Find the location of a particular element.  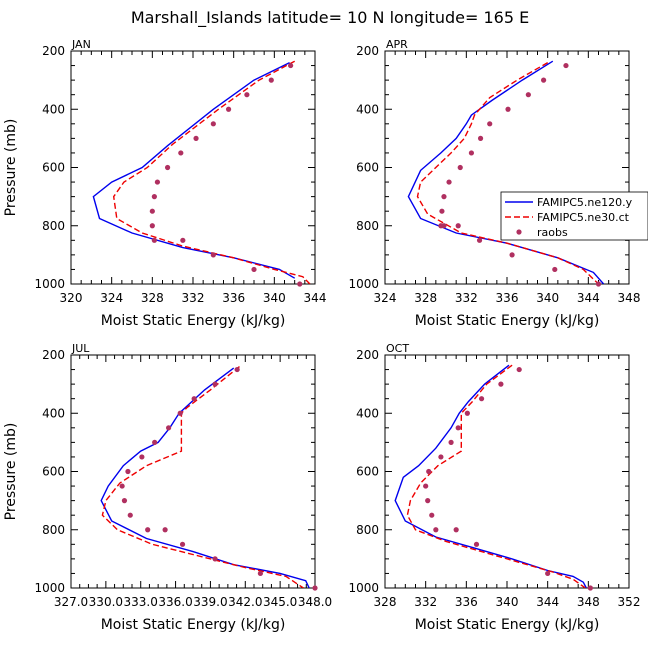

panel-label: APR is located at coordinates (397, 44).